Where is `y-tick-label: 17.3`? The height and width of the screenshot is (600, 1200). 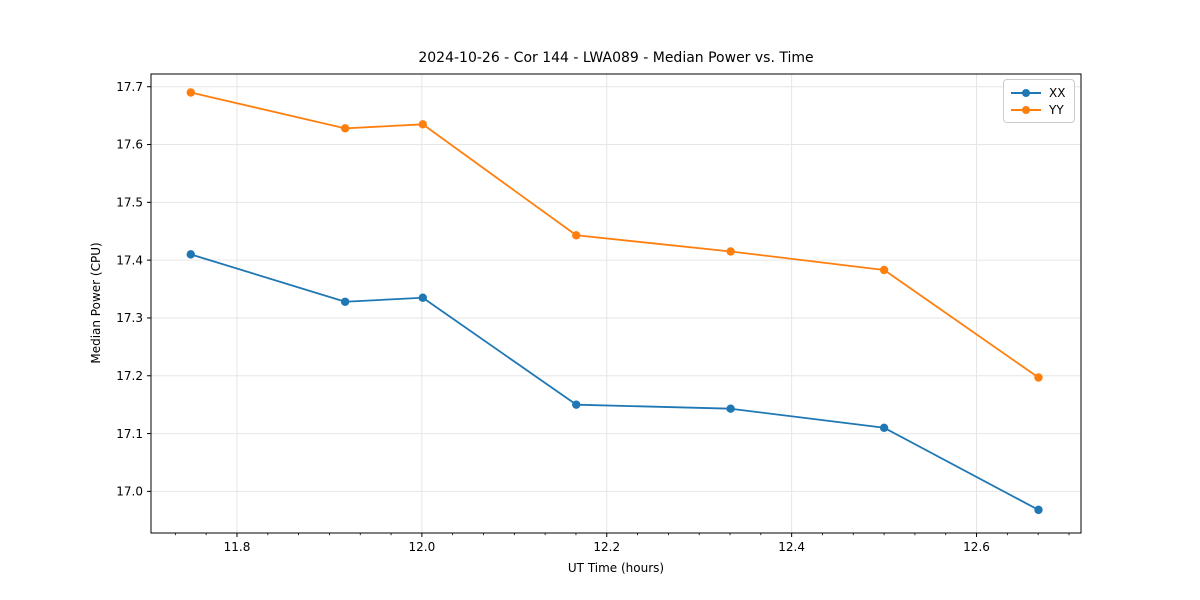
y-tick-label: 17.3 is located at coordinates (129, 318).